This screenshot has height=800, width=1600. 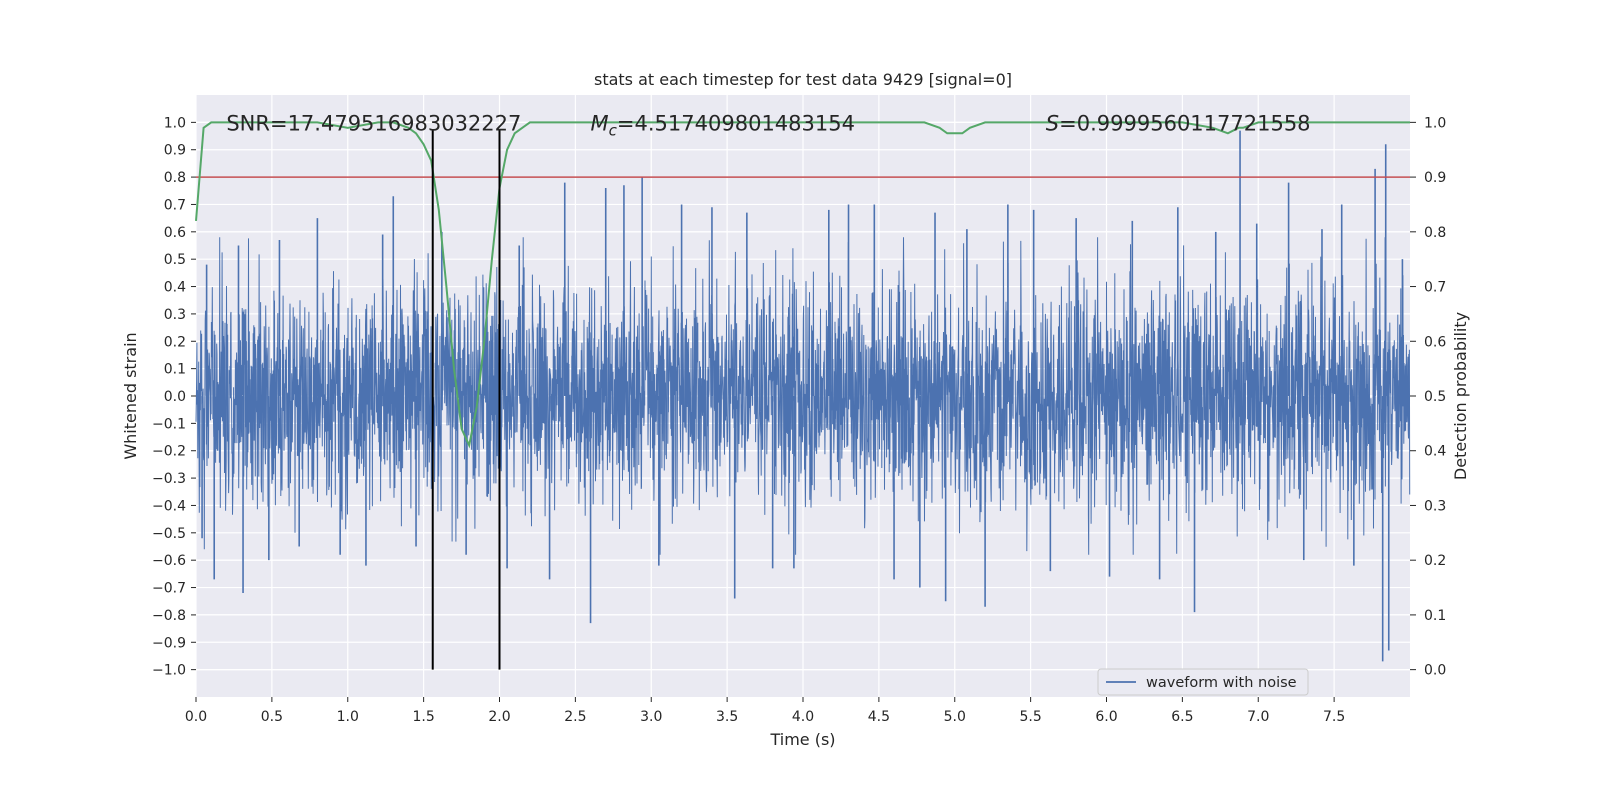 I want to click on y-left-tick-label: −0.1, so click(x=169, y=424).